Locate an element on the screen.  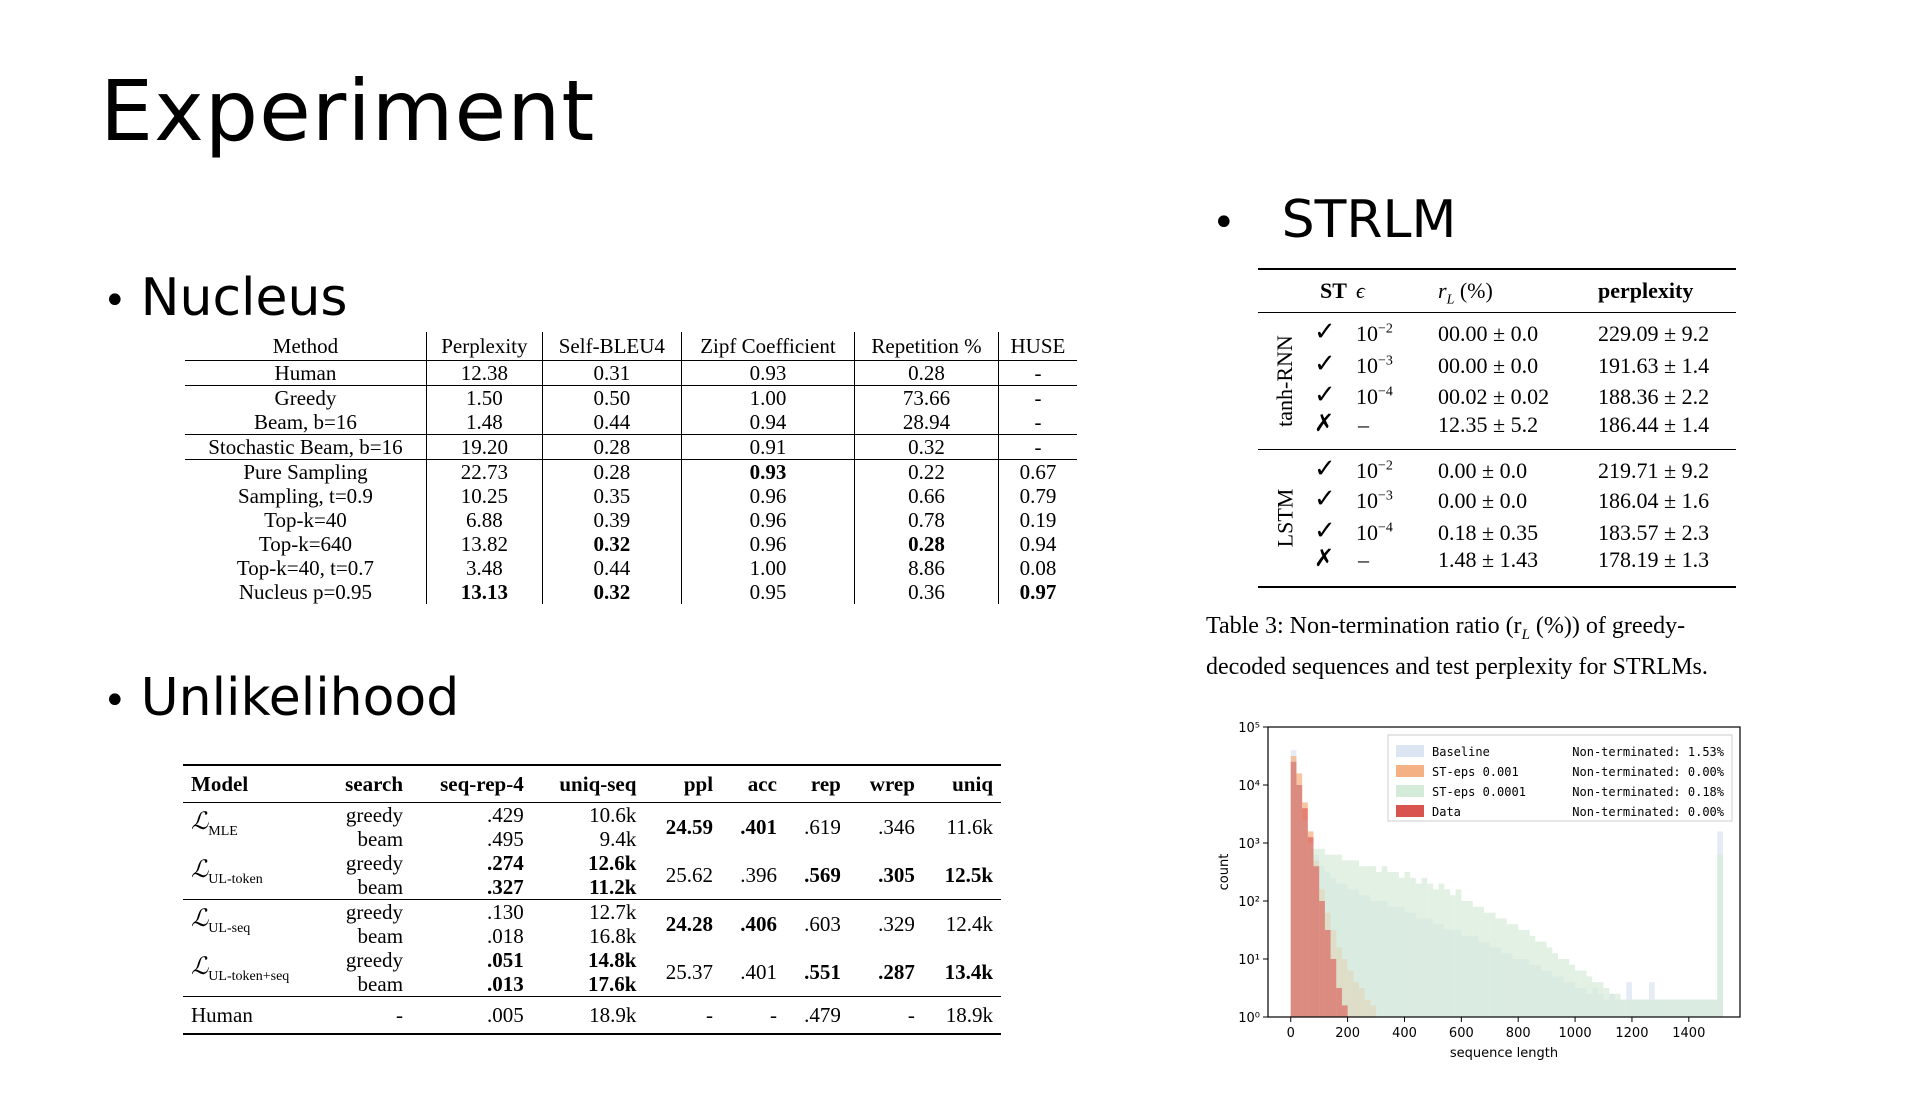
col-header: Model is located at coordinates (252, 783).